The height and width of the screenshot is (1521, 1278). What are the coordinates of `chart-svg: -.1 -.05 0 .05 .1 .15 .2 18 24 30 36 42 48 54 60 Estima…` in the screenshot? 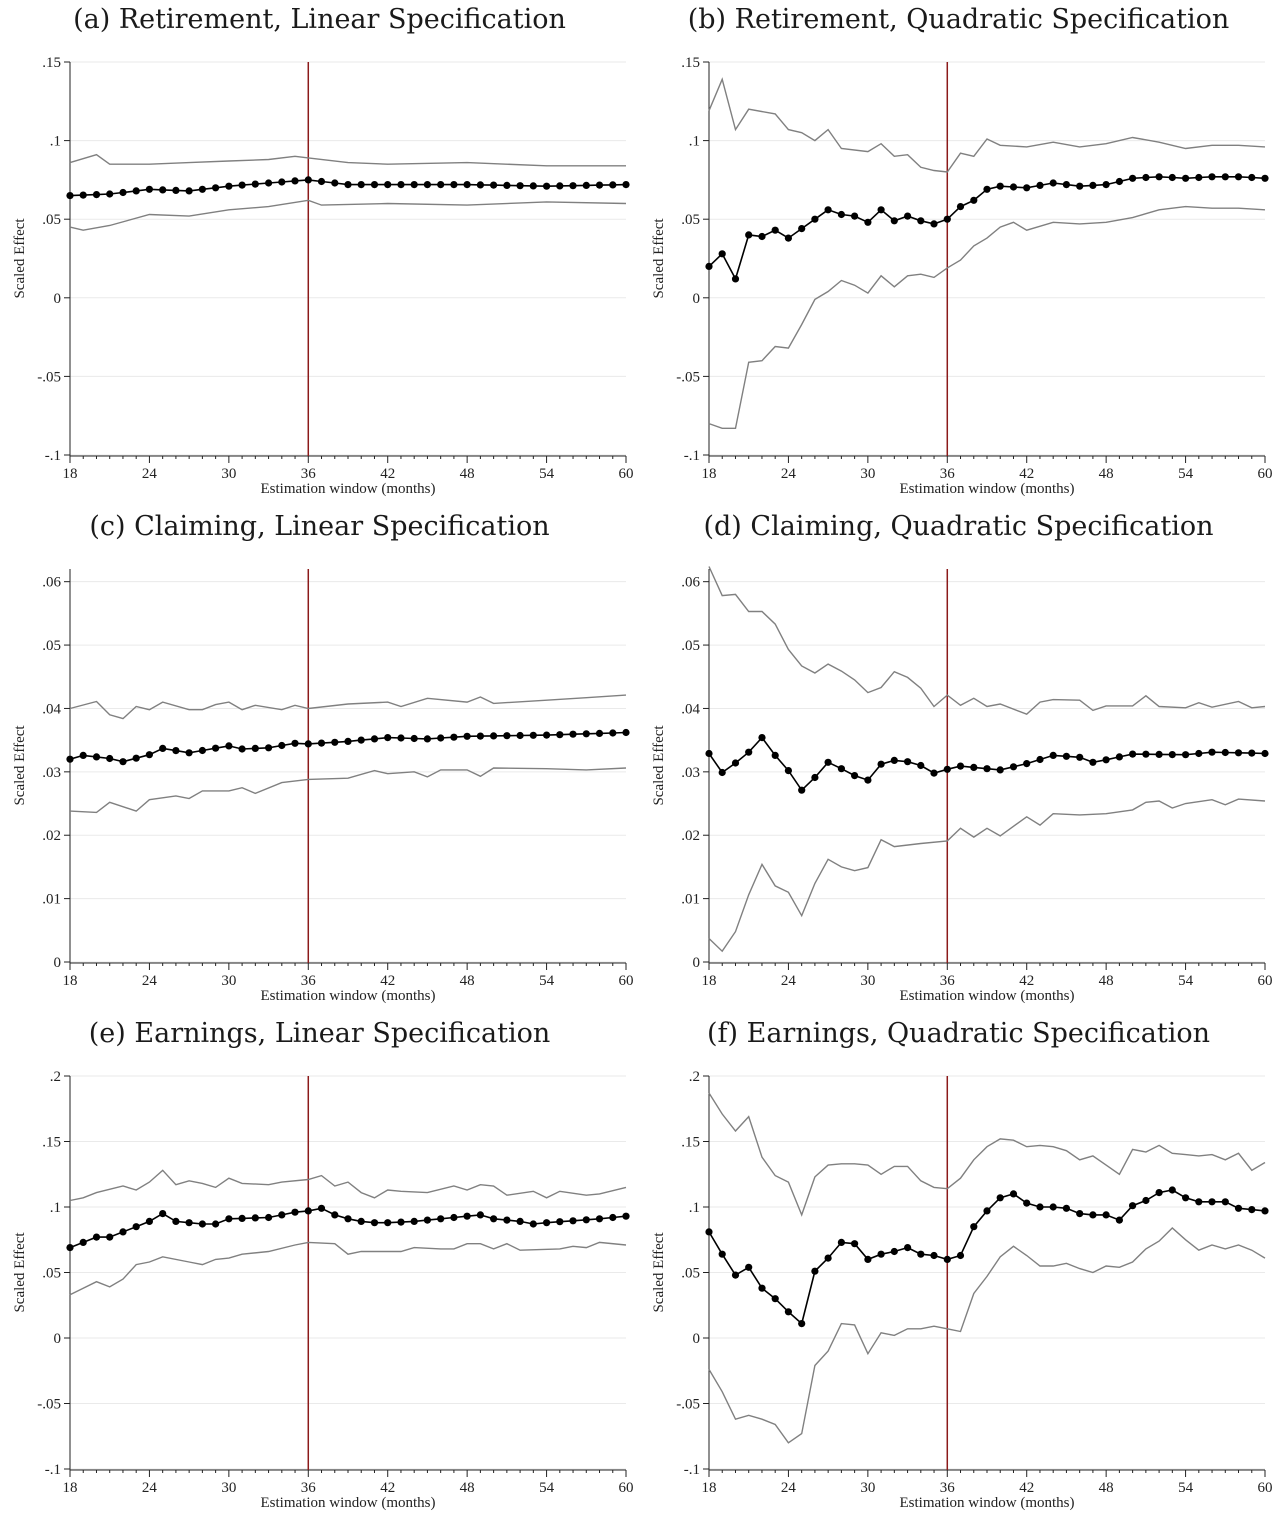 It's located at (323, 1290).